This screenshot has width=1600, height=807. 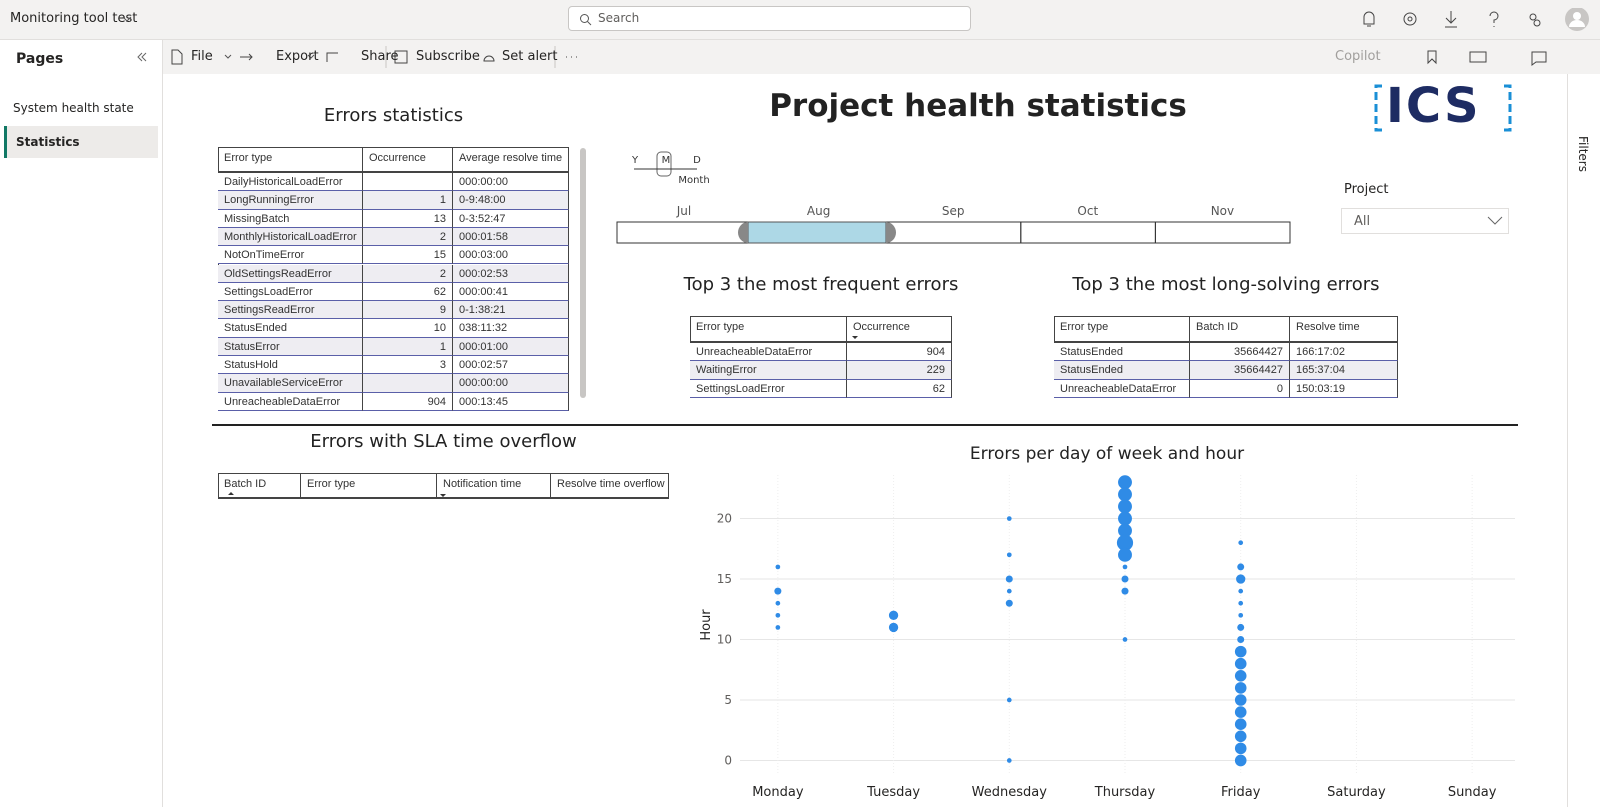 What do you see at coordinates (448, 56) in the screenshot?
I see `toolbar-subscribe: Subscribe` at bounding box center [448, 56].